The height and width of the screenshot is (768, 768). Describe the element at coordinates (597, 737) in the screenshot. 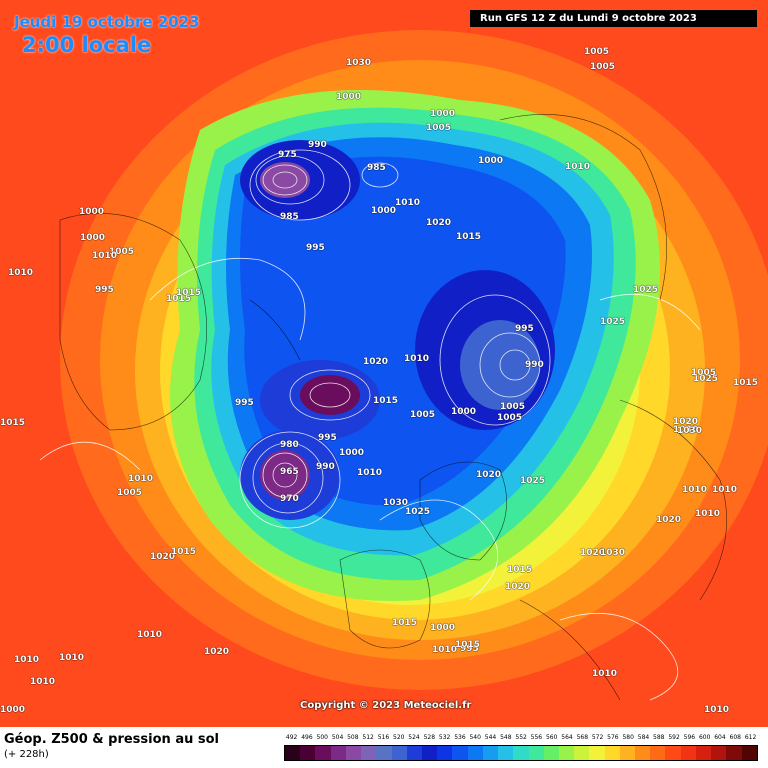

I see `legend-tick: 572` at that location.